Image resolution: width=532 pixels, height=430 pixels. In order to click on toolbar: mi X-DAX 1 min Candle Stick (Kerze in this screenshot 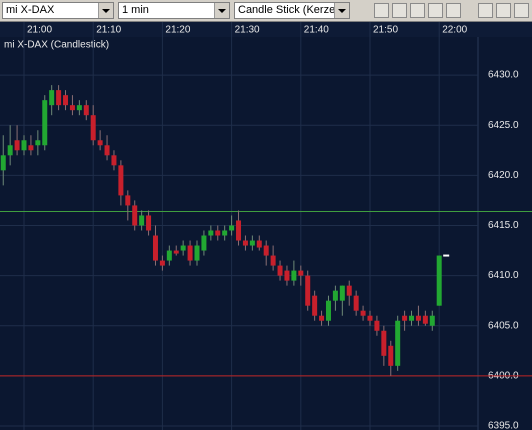, I will do `click(266, 11)`.